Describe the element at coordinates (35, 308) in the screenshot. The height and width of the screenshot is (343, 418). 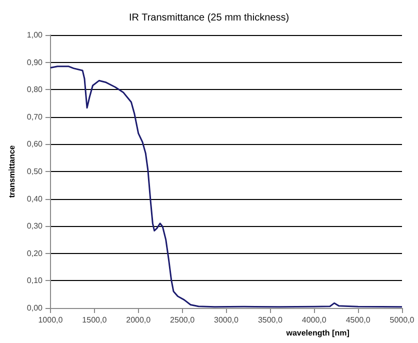
I see `y-tick-label: 0,00` at that location.